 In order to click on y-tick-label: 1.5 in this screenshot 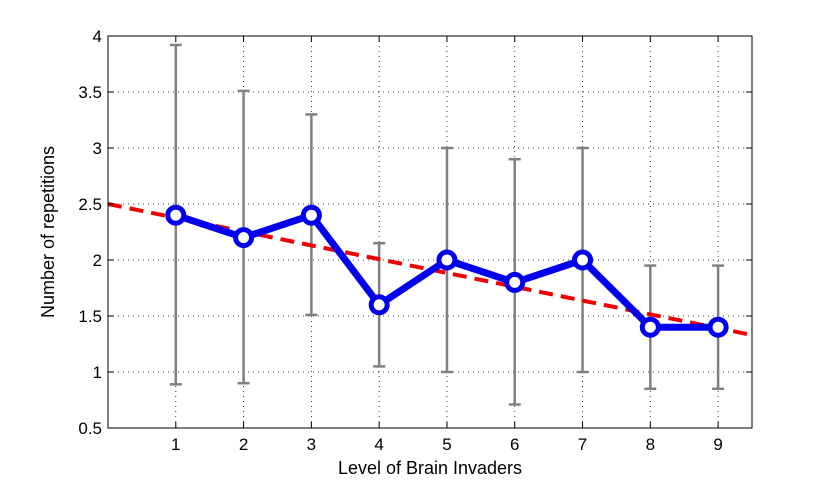, I will do `click(90, 316)`.